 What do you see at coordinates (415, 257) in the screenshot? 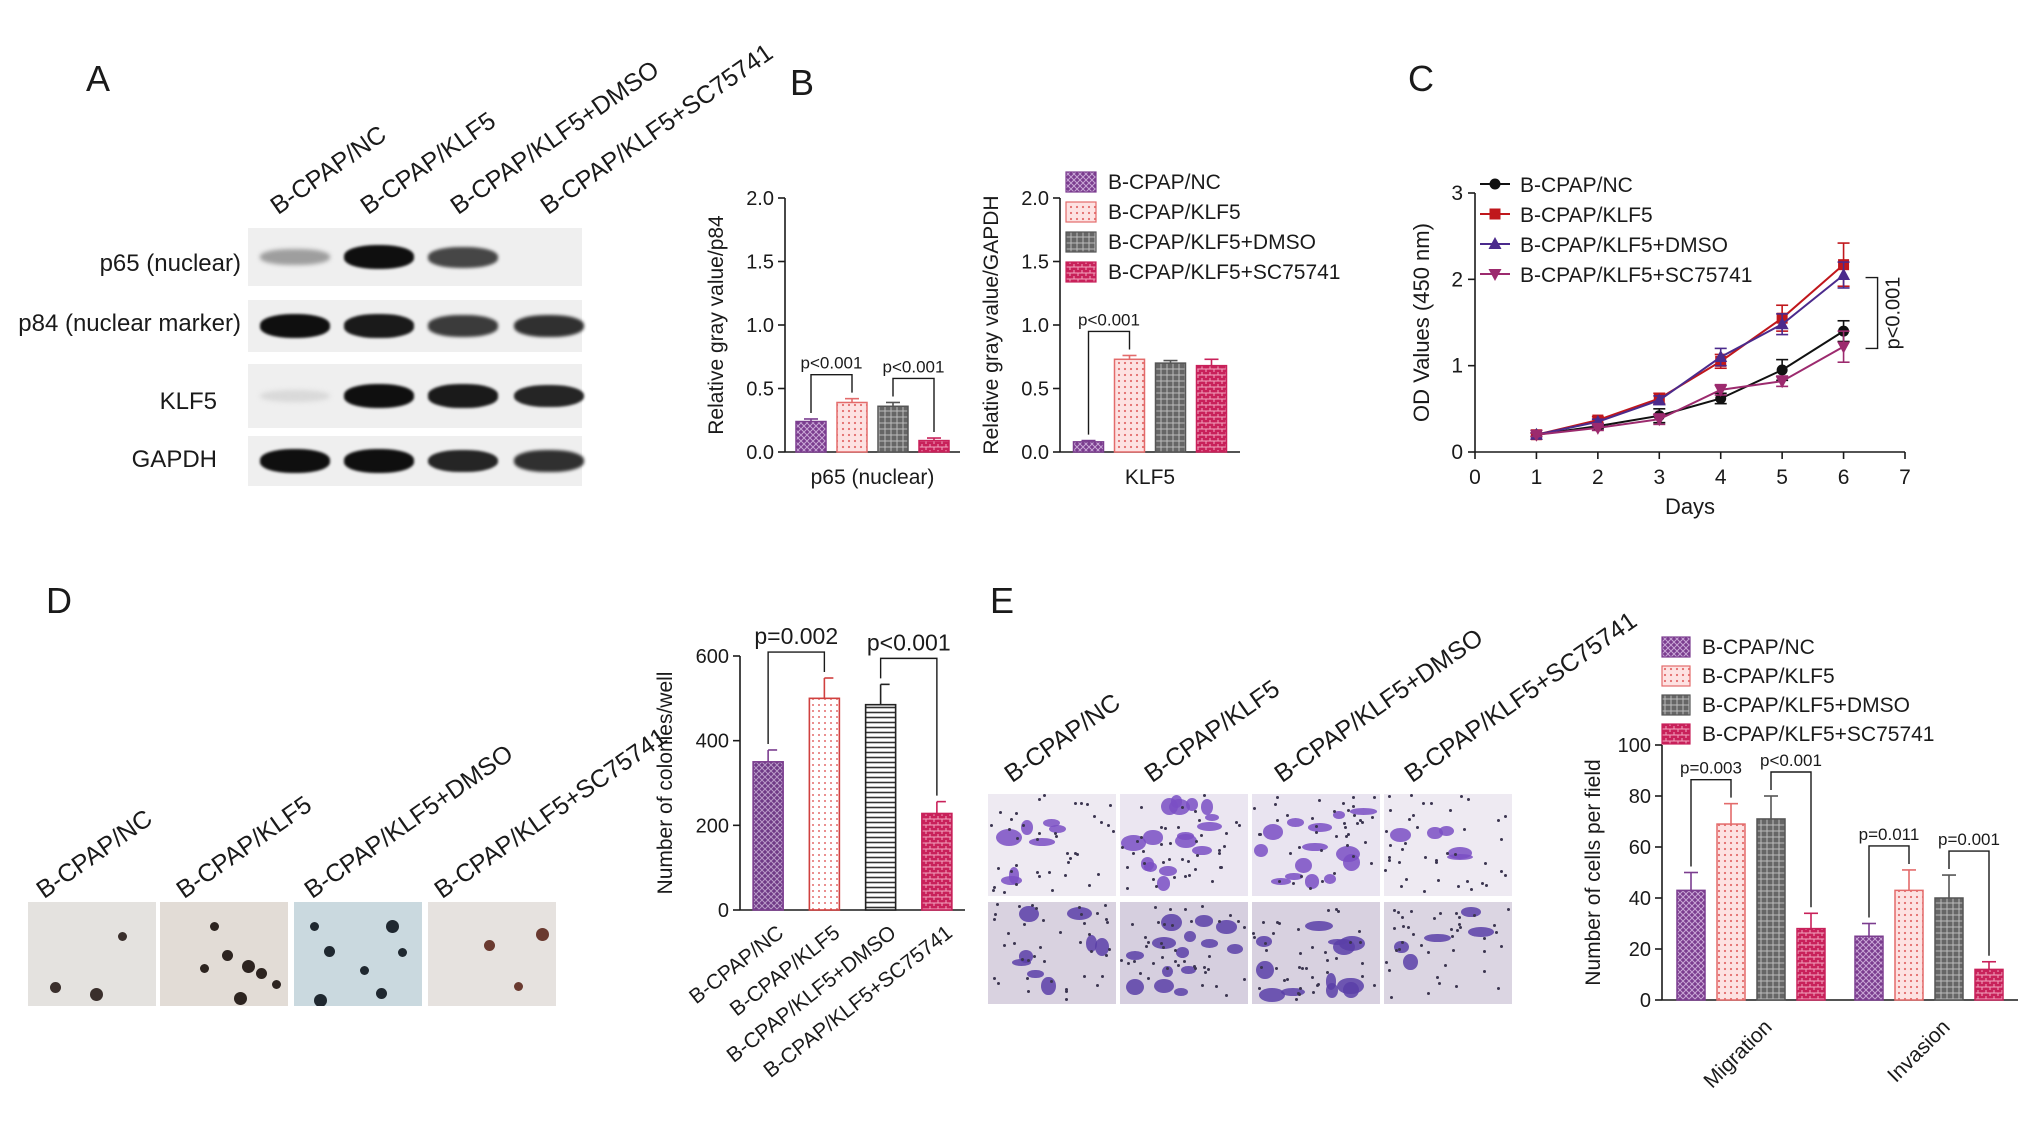
I see `blot-strip-p65` at bounding box center [415, 257].